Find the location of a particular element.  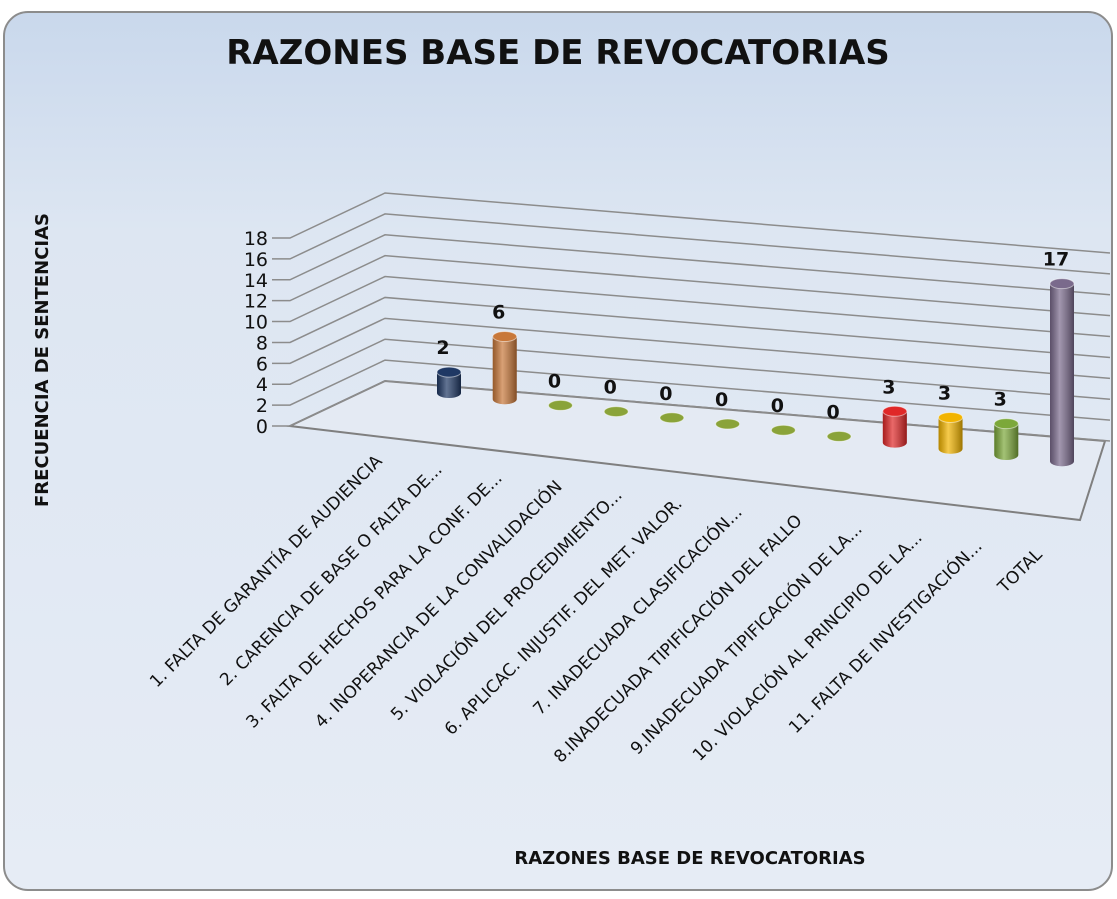

y-tick-label: 10 is located at coordinates (256, 323).